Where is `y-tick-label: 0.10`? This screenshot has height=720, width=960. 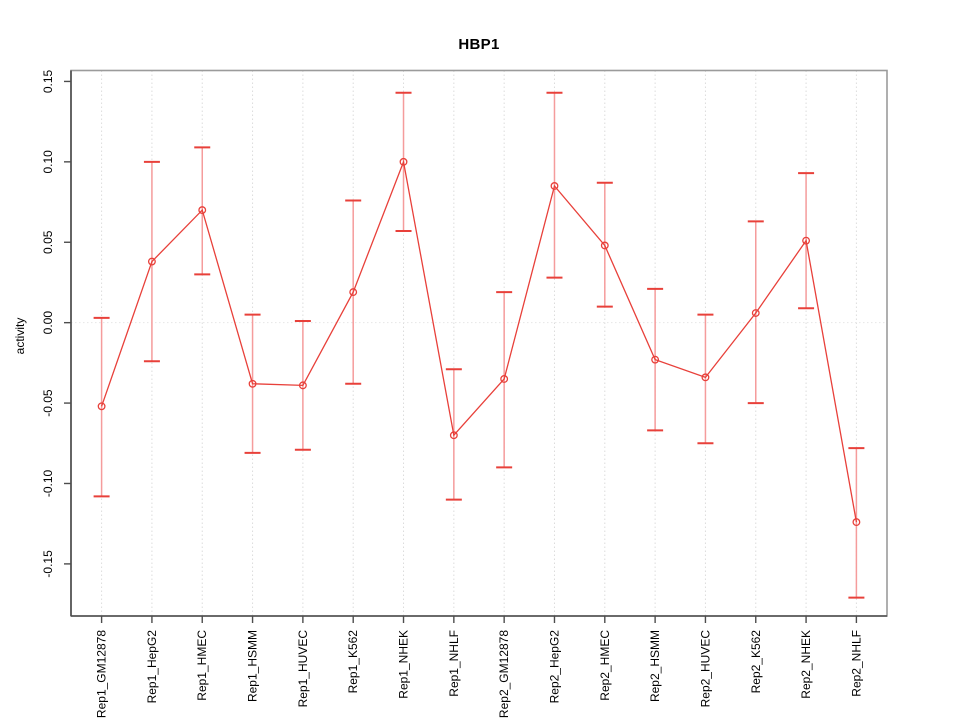
y-tick-label: 0.10 is located at coordinates (48, 162).